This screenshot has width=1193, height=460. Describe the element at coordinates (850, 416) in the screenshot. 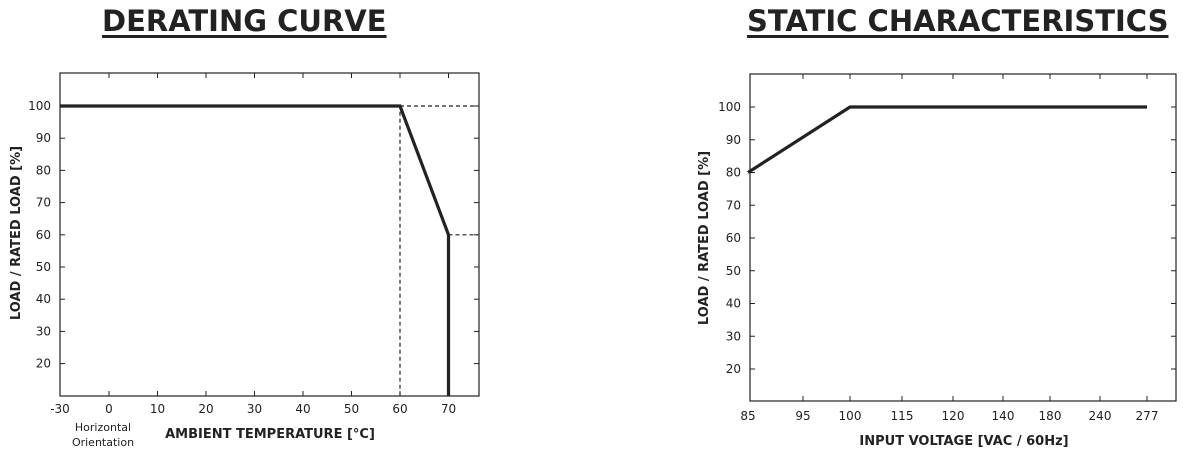

I see `x-tick-label: 100` at that location.